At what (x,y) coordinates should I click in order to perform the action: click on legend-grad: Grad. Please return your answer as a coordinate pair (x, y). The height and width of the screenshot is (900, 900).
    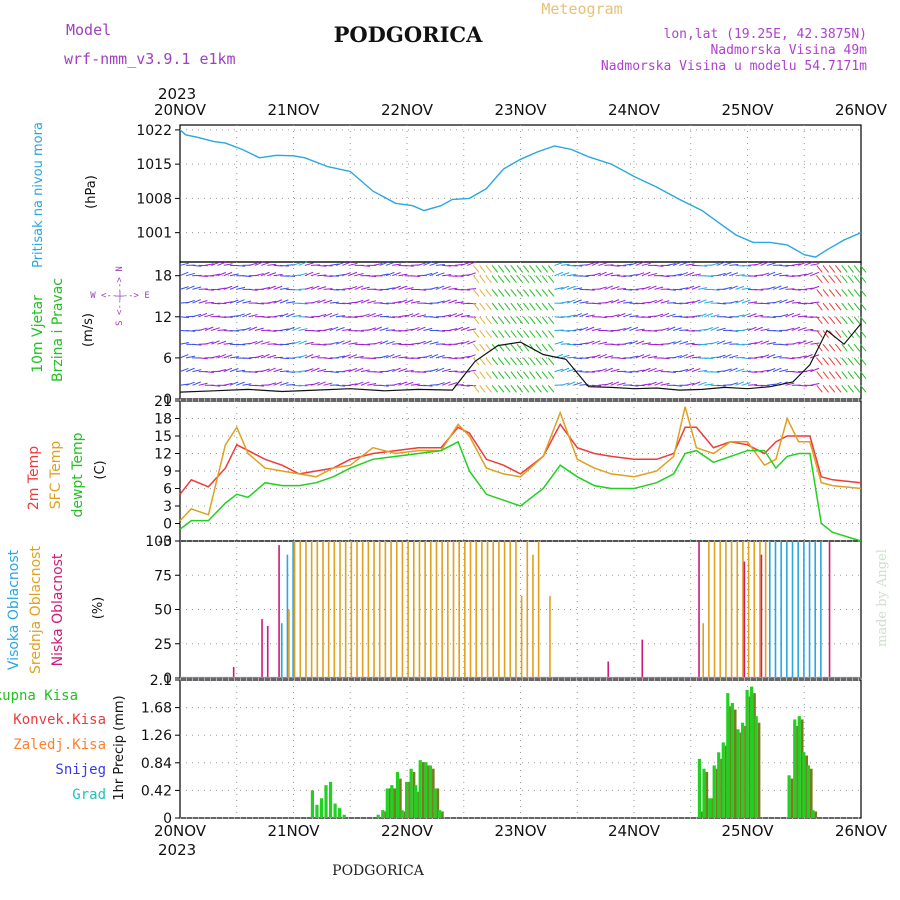
    Looking at the image, I should click on (89, 795).